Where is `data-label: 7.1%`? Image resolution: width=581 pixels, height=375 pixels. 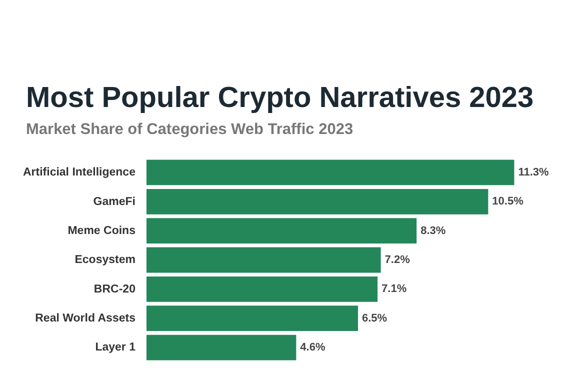 data-label: 7.1% is located at coordinates (394, 289).